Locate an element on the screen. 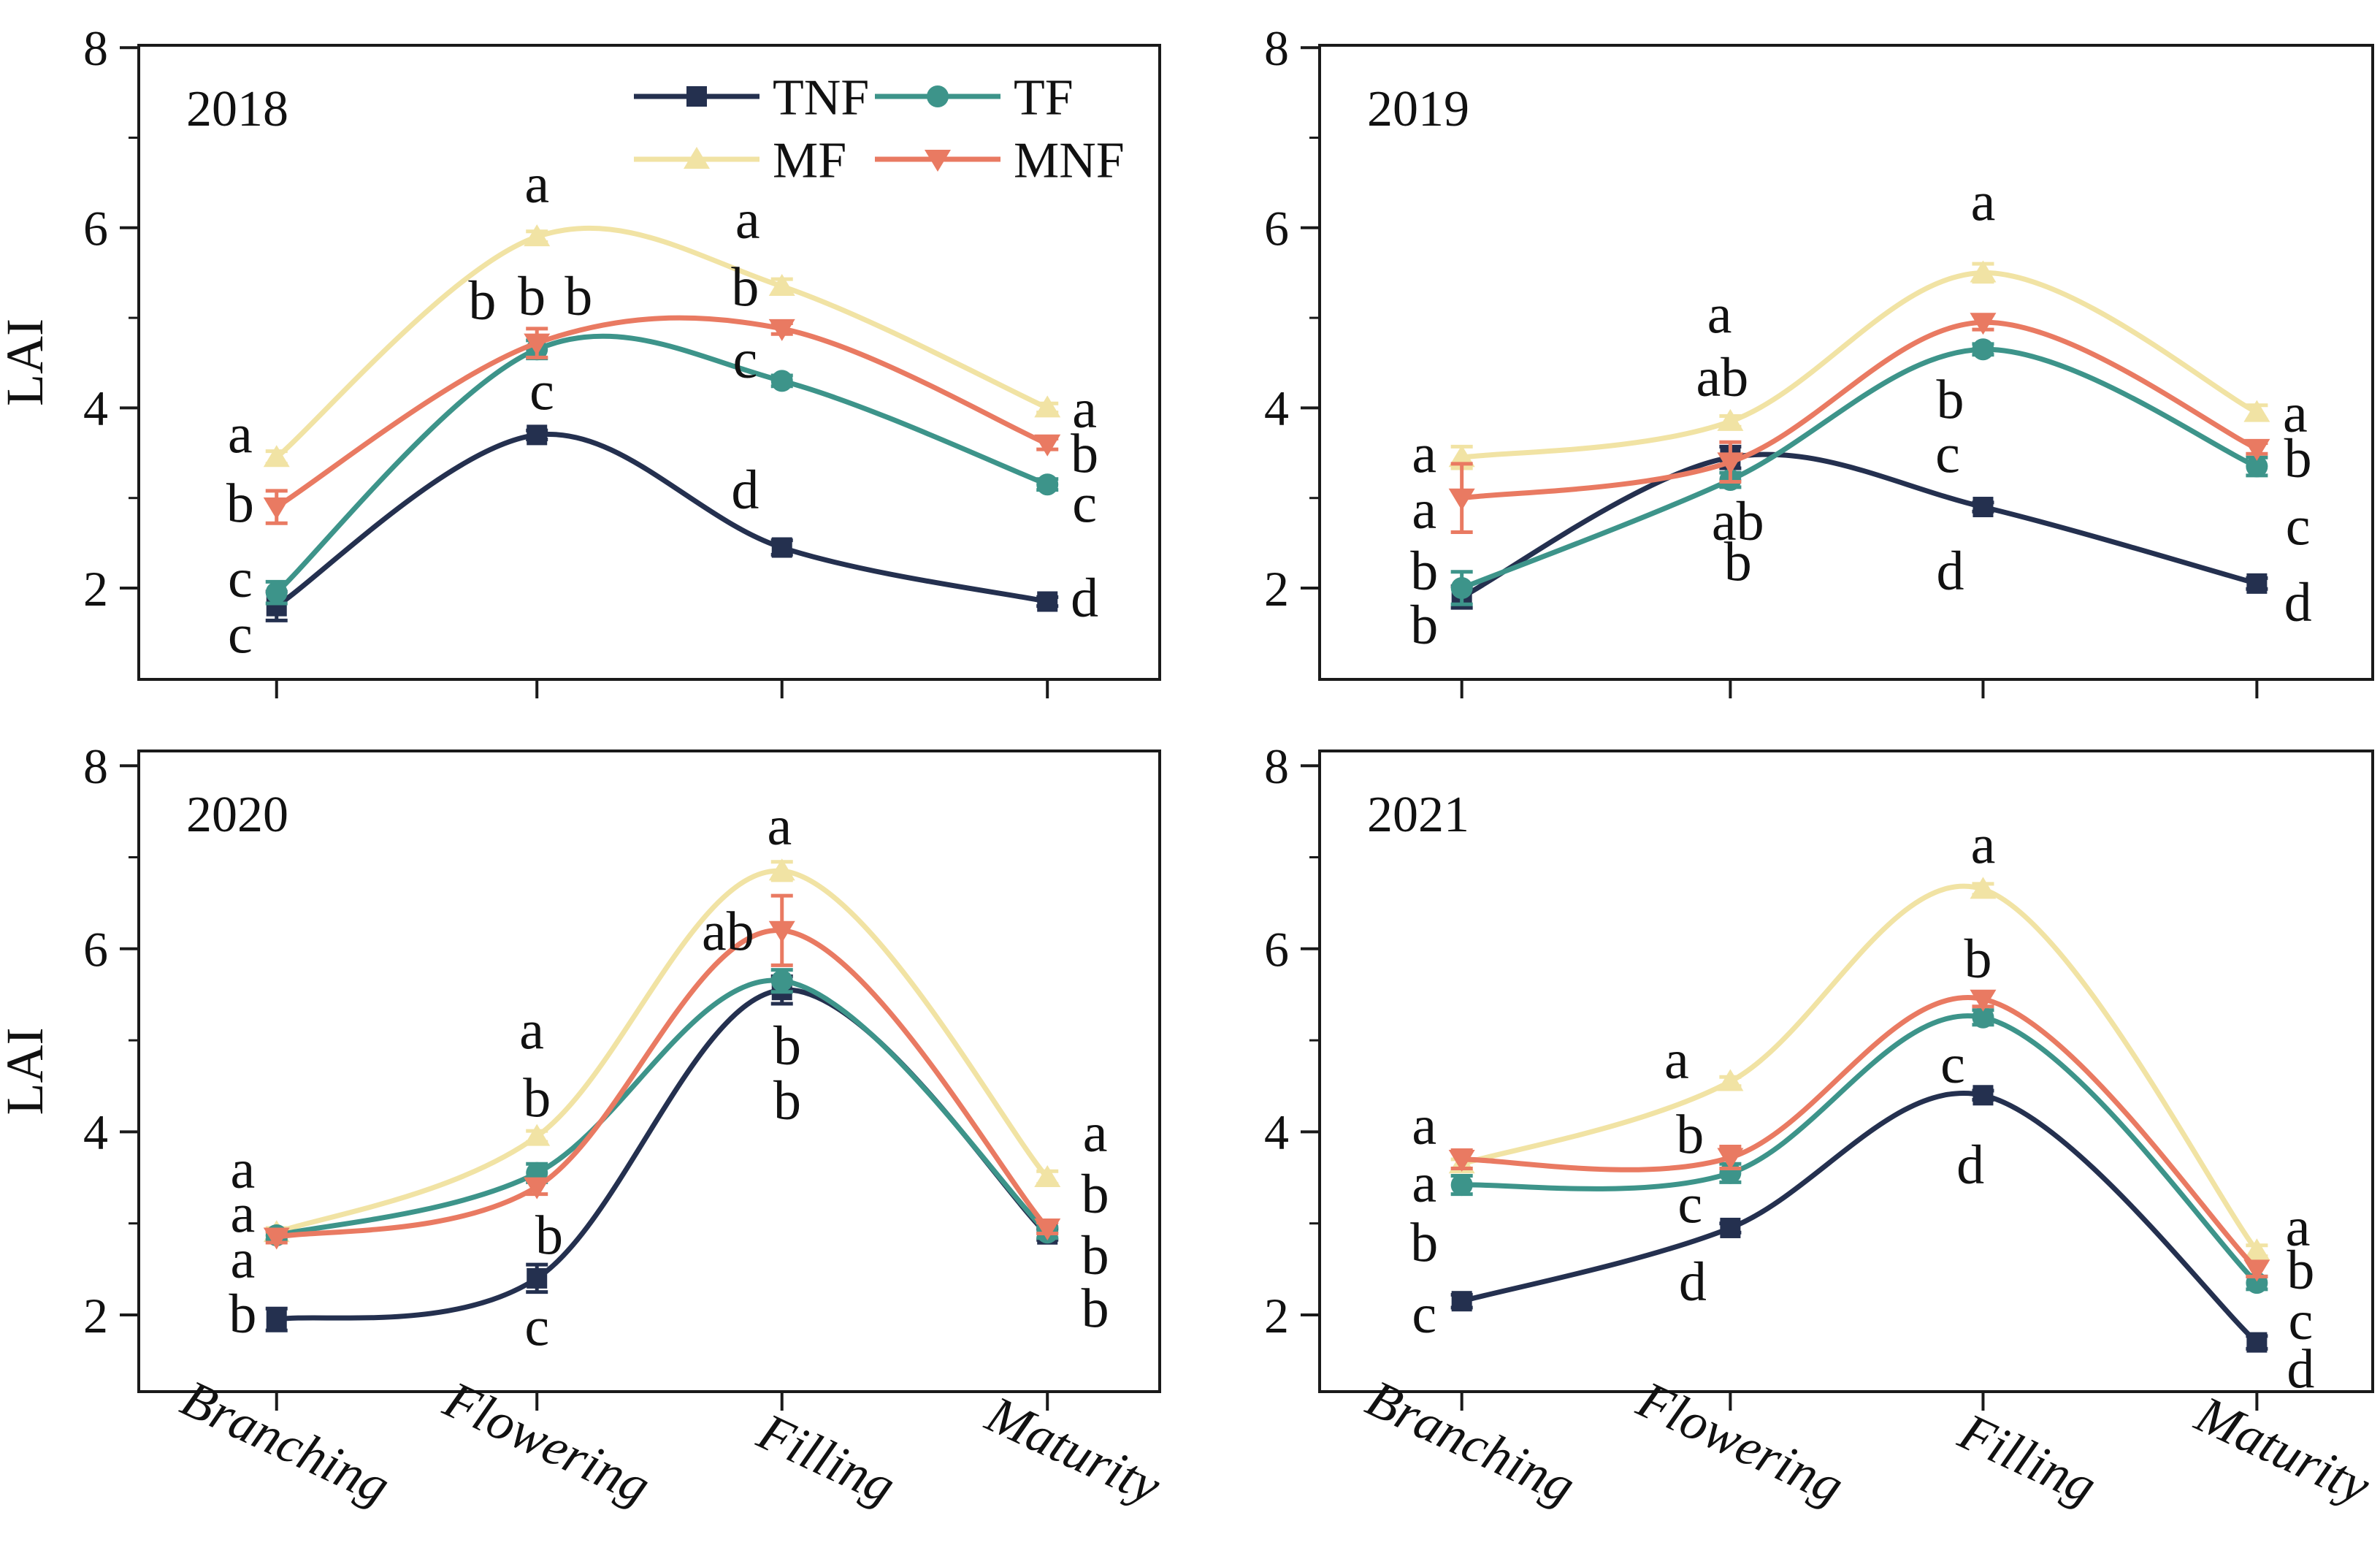  x-tick-label: Filling is located at coordinates (826, 1459).